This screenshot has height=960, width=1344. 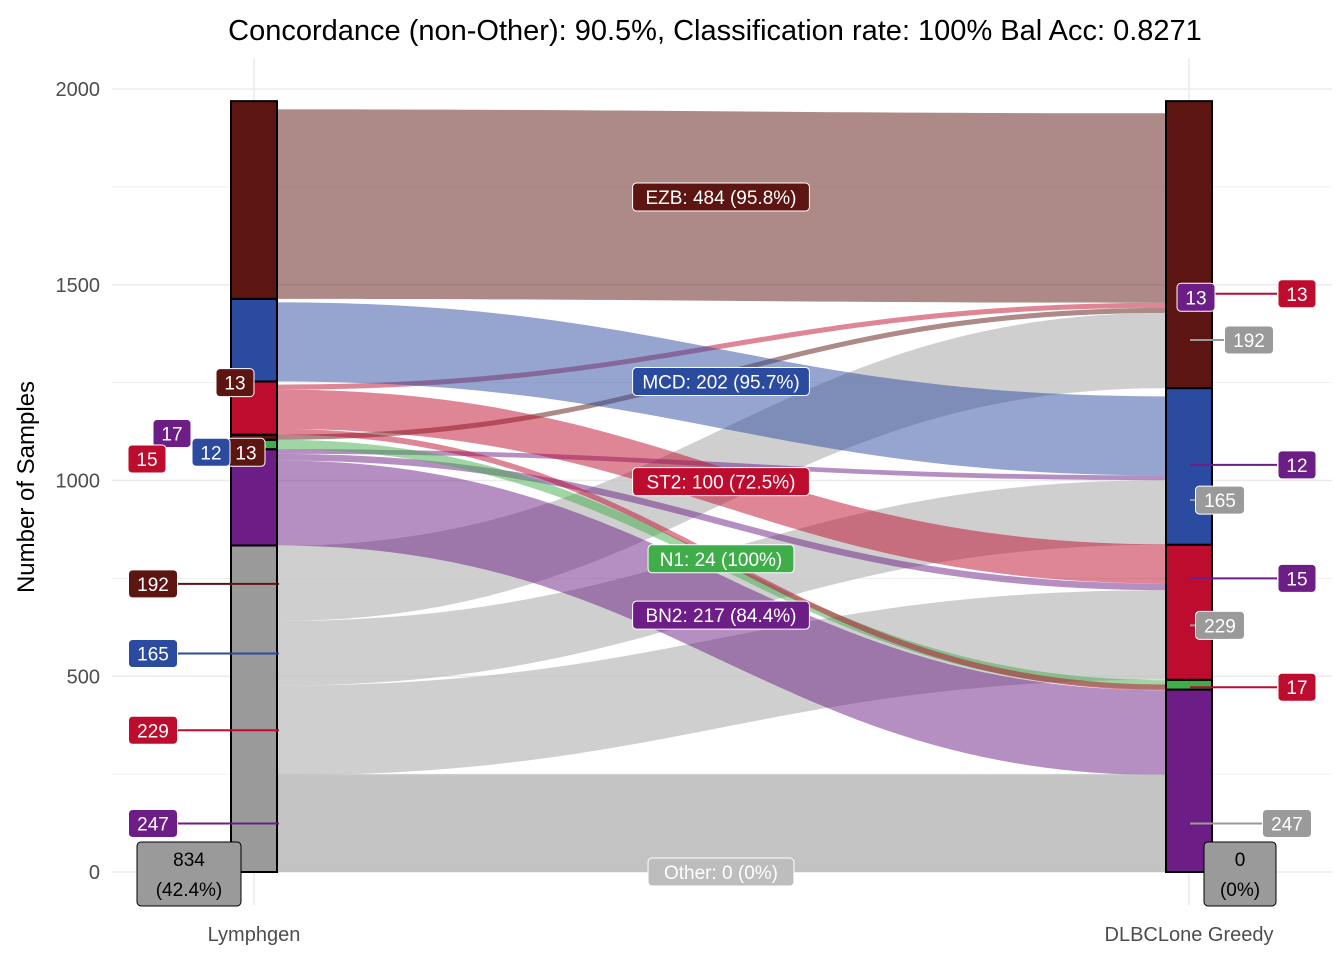 I want to click on right-label-247: 247, so click(x=1287, y=824).